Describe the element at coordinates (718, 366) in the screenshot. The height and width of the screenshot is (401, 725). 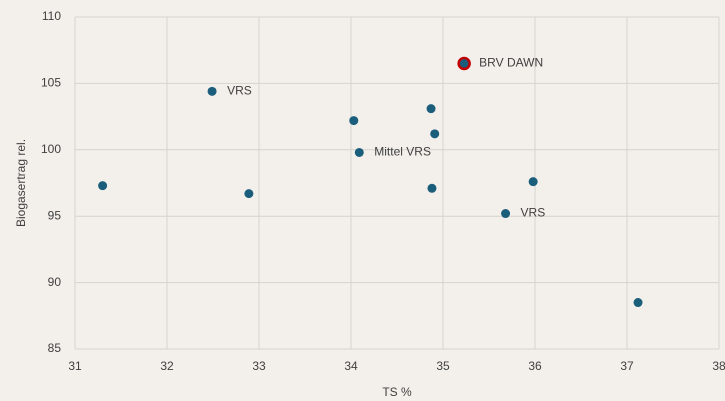
I see `x-tick-label: 38` at that location.